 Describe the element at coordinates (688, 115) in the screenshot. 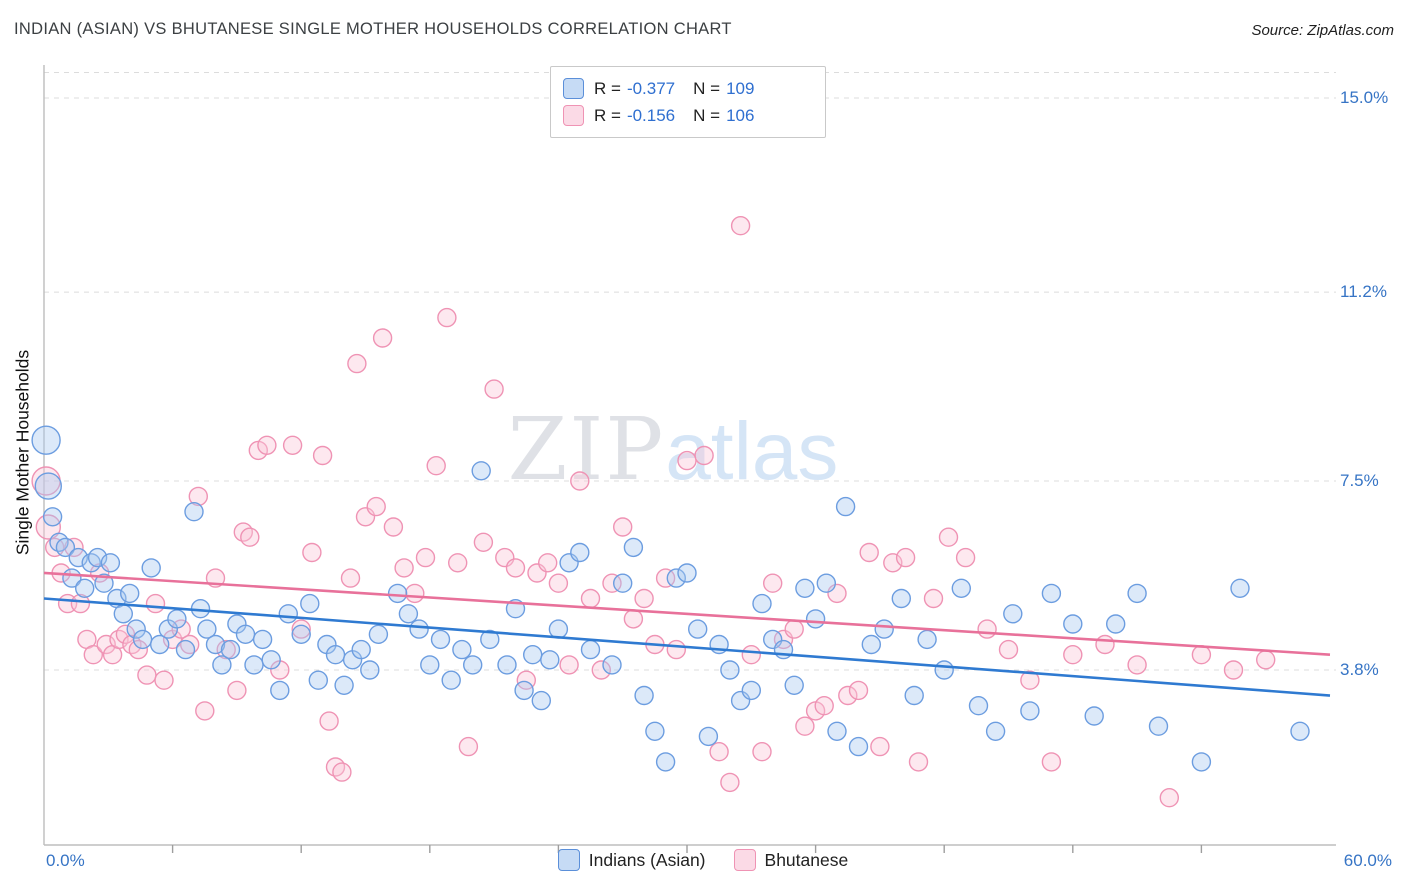

I see `stats-row-bhutanese: R = -0.156 N = 106` at that location.